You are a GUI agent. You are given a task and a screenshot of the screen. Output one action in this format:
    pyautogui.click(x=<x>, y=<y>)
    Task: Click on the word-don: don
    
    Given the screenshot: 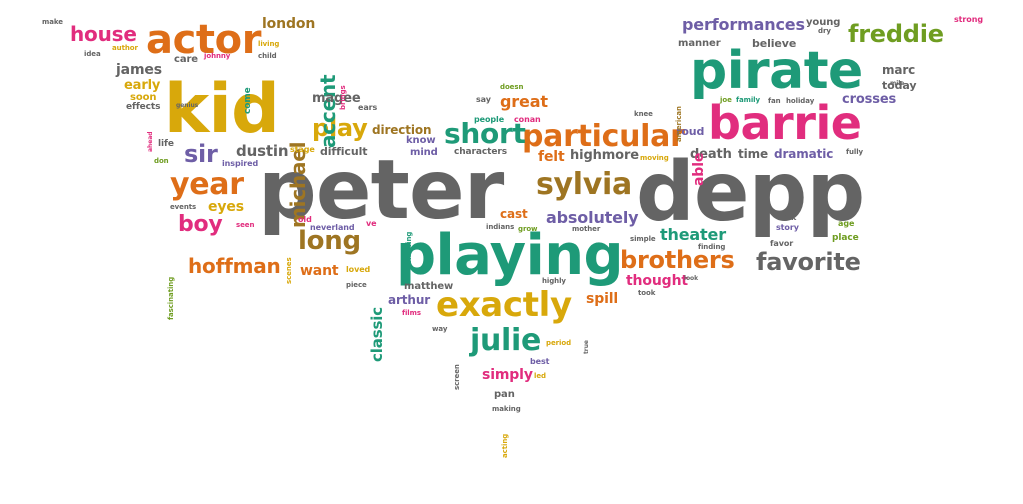 What is the action you would take?
    pyautogui.click(x=161, y=161)
    